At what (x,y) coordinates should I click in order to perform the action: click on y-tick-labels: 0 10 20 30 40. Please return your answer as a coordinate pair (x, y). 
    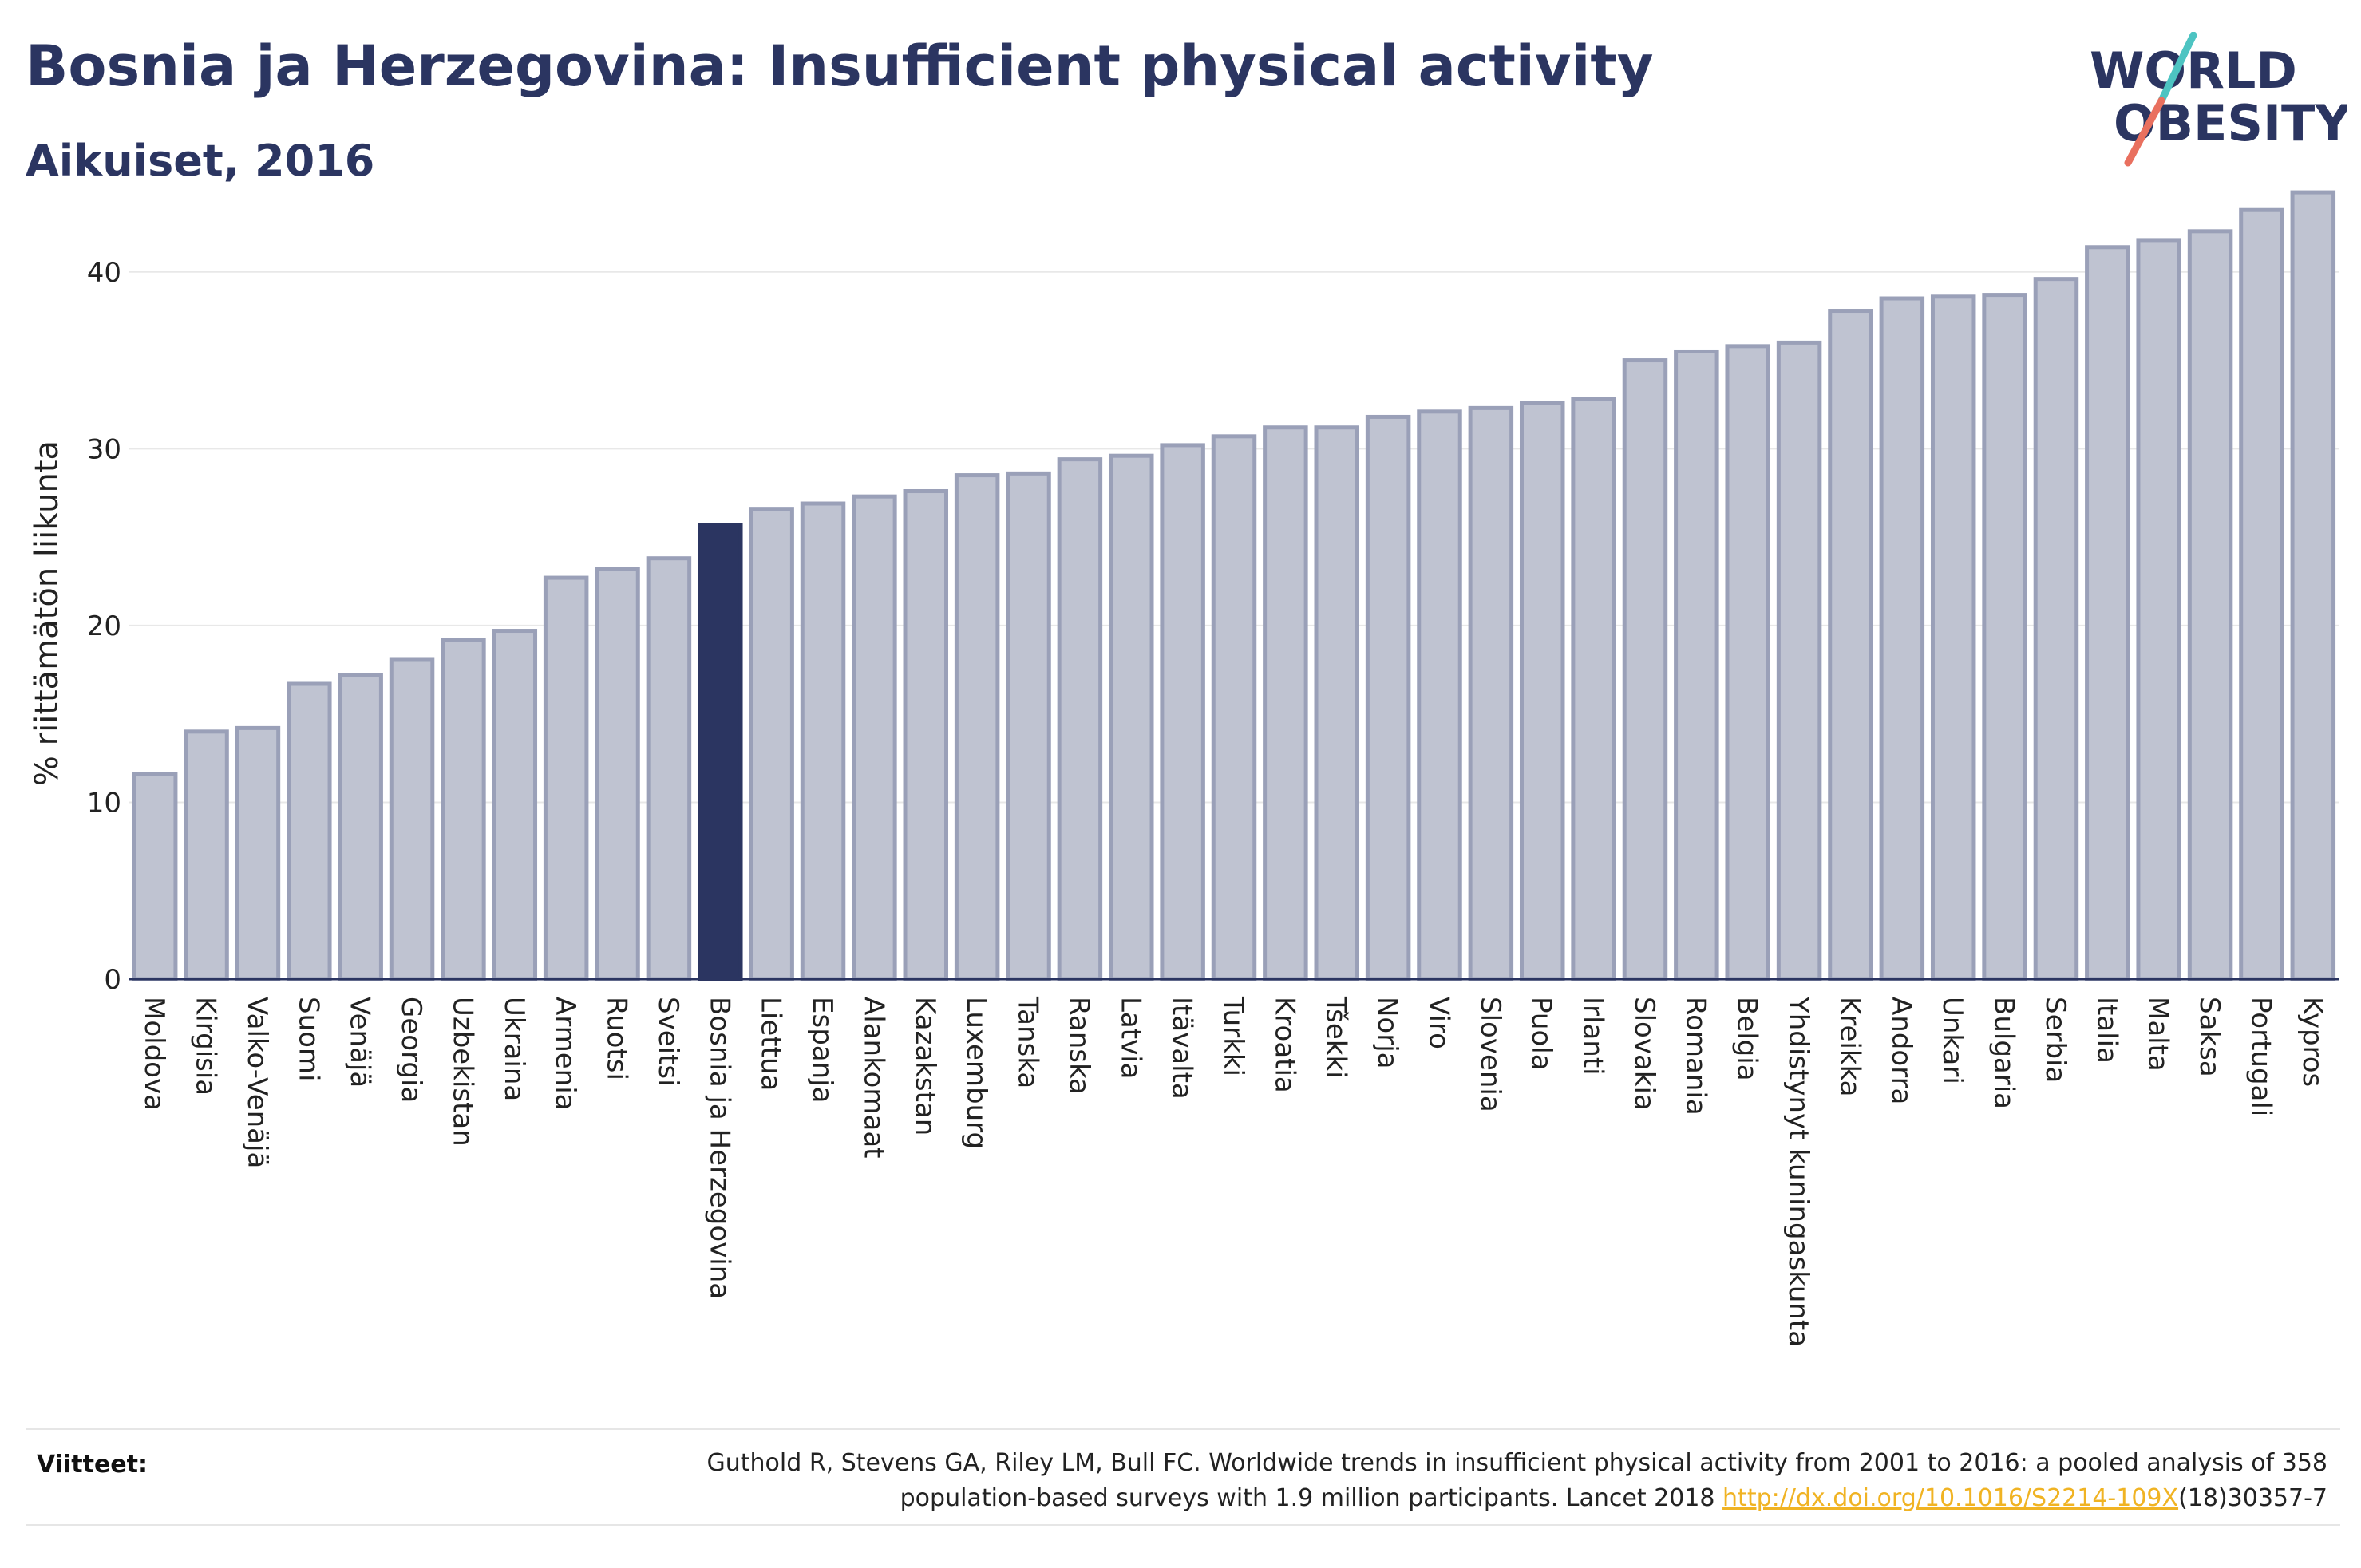
    Looking at the image, I should click on (104, 626).